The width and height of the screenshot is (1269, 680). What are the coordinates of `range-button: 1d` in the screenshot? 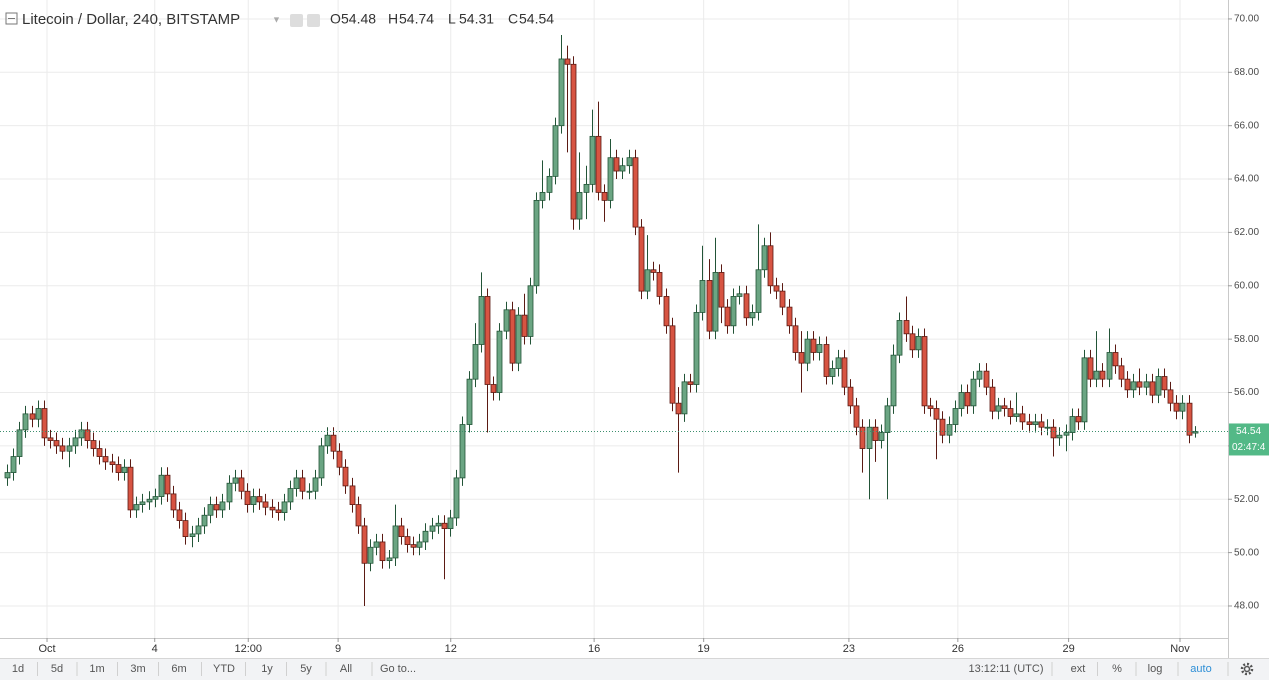 It's located at (18, 669).